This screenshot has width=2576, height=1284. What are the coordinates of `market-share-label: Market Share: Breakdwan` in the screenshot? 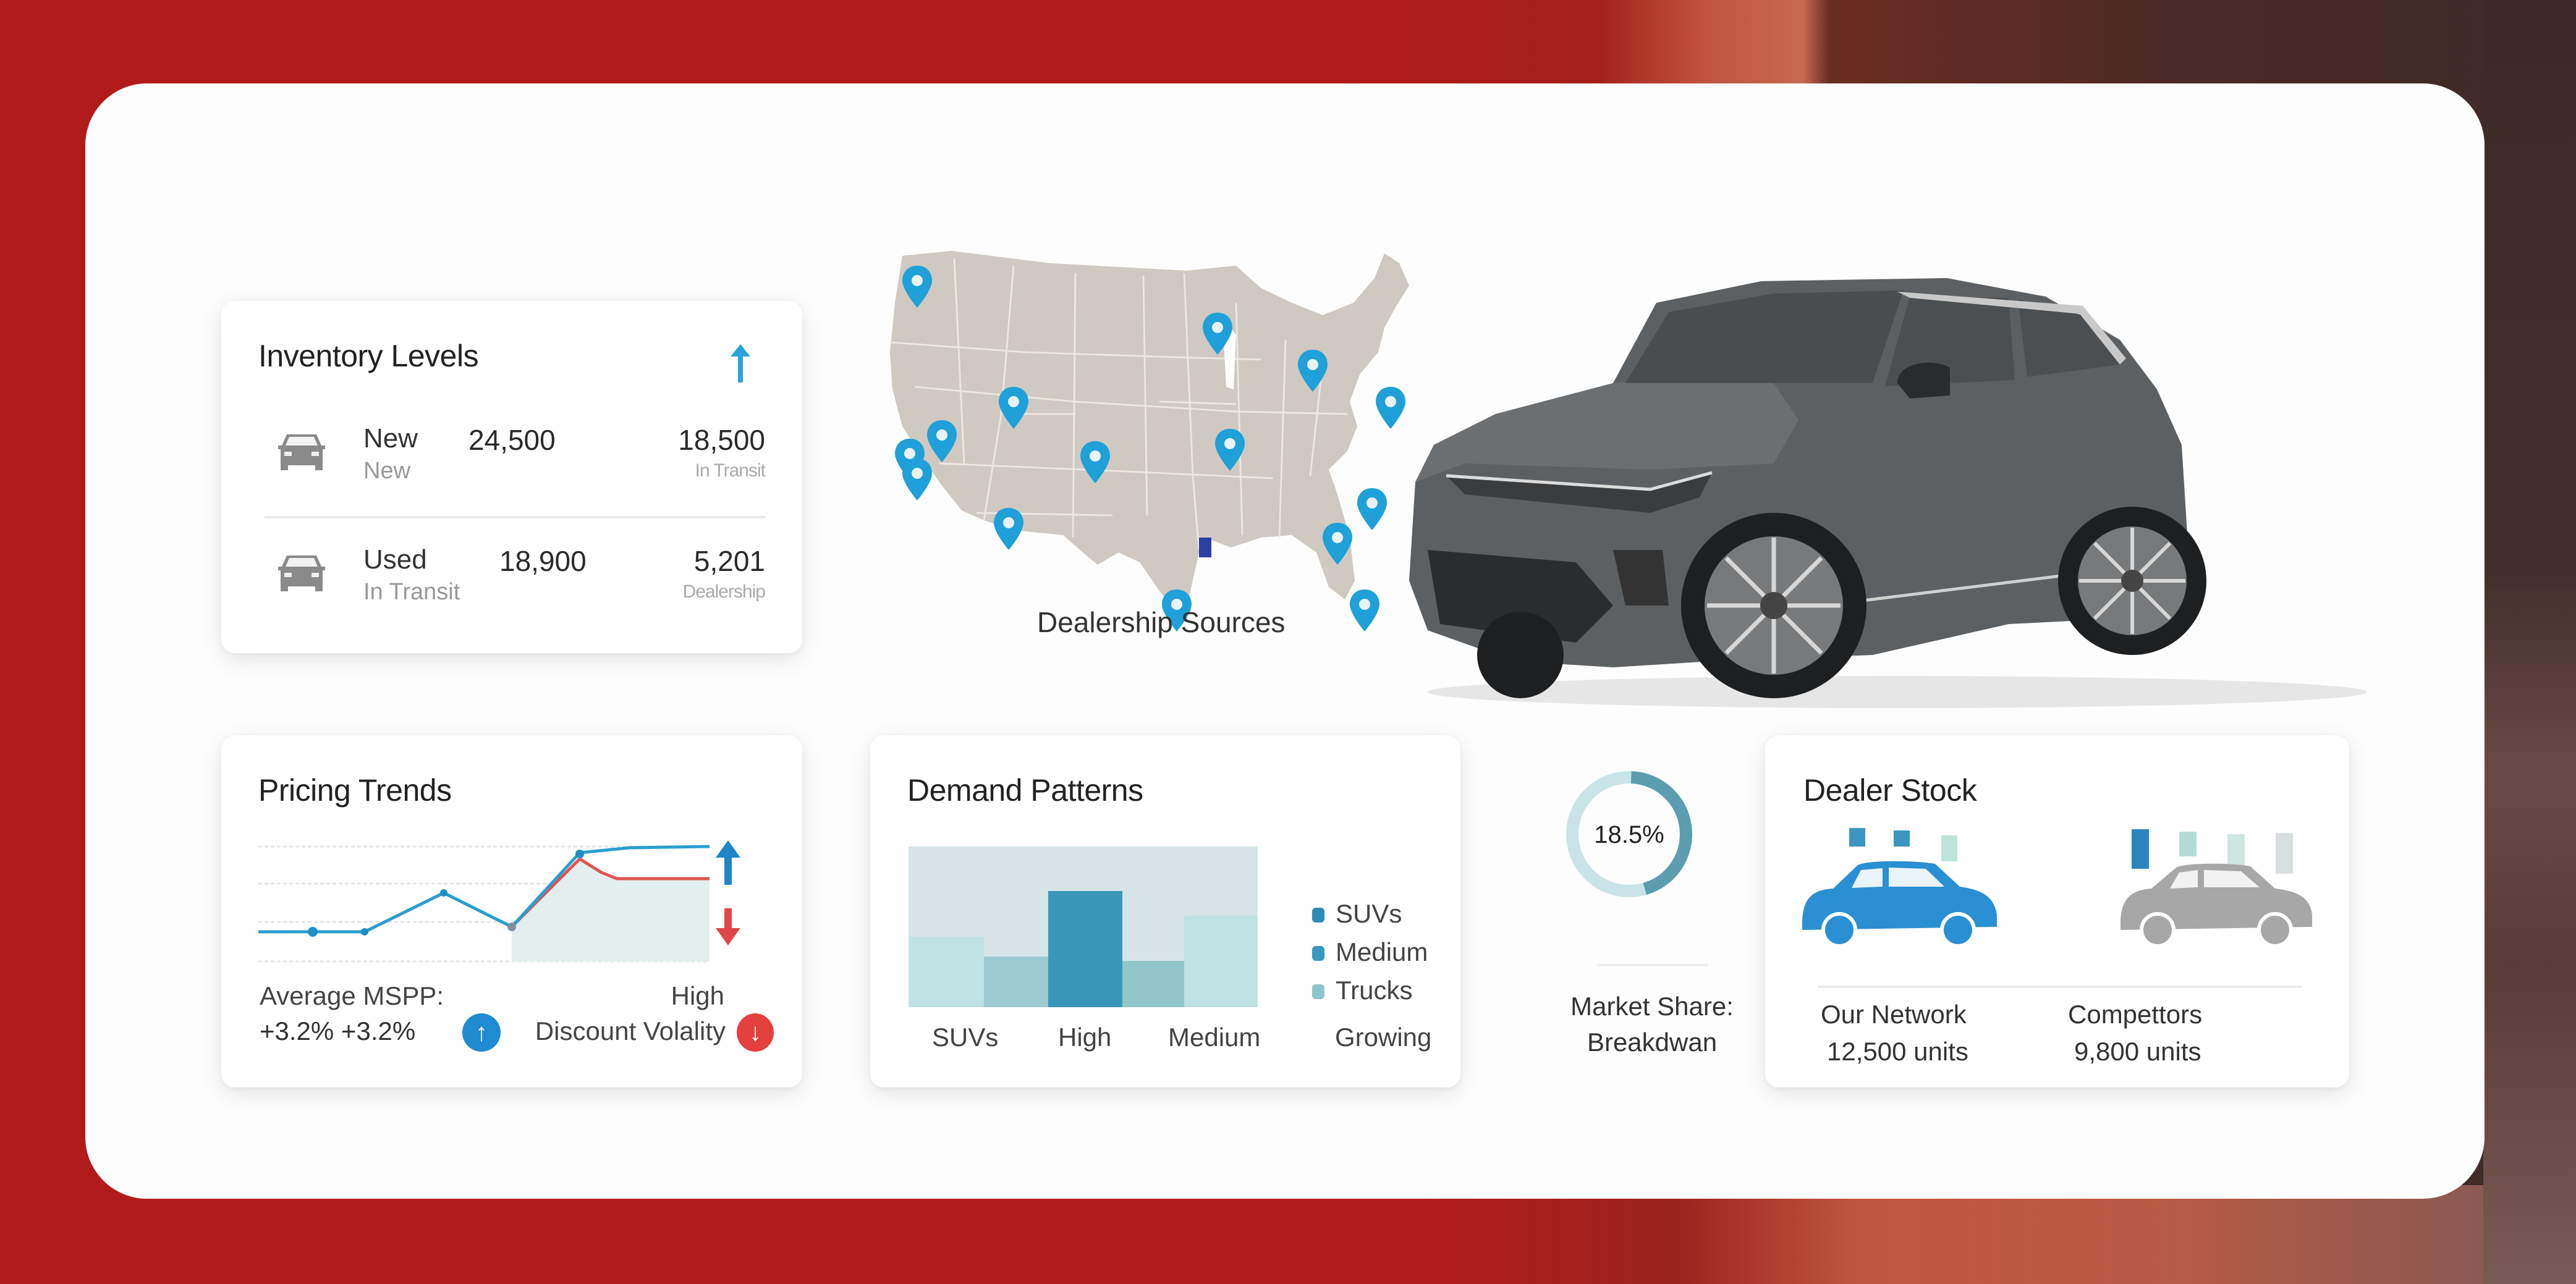 It's located at (1652, 1024).